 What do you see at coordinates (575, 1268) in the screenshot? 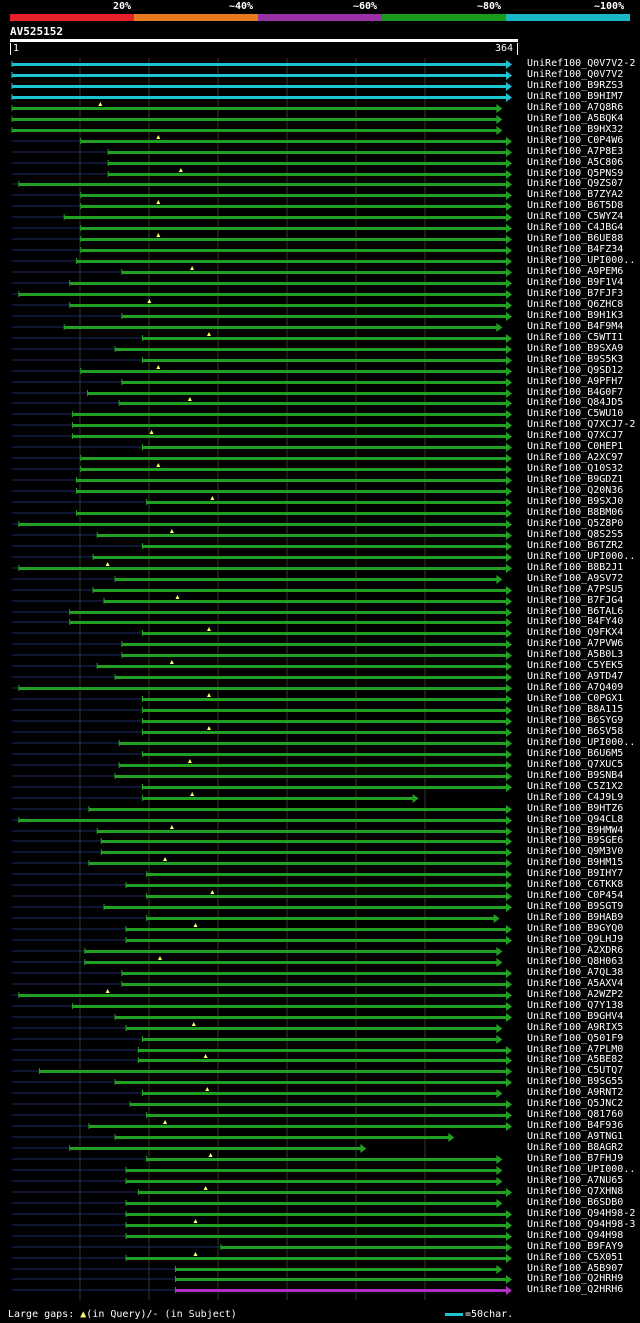
I see `hit-label: UniRef100_A5B907` at bounding box center [575, 1268].